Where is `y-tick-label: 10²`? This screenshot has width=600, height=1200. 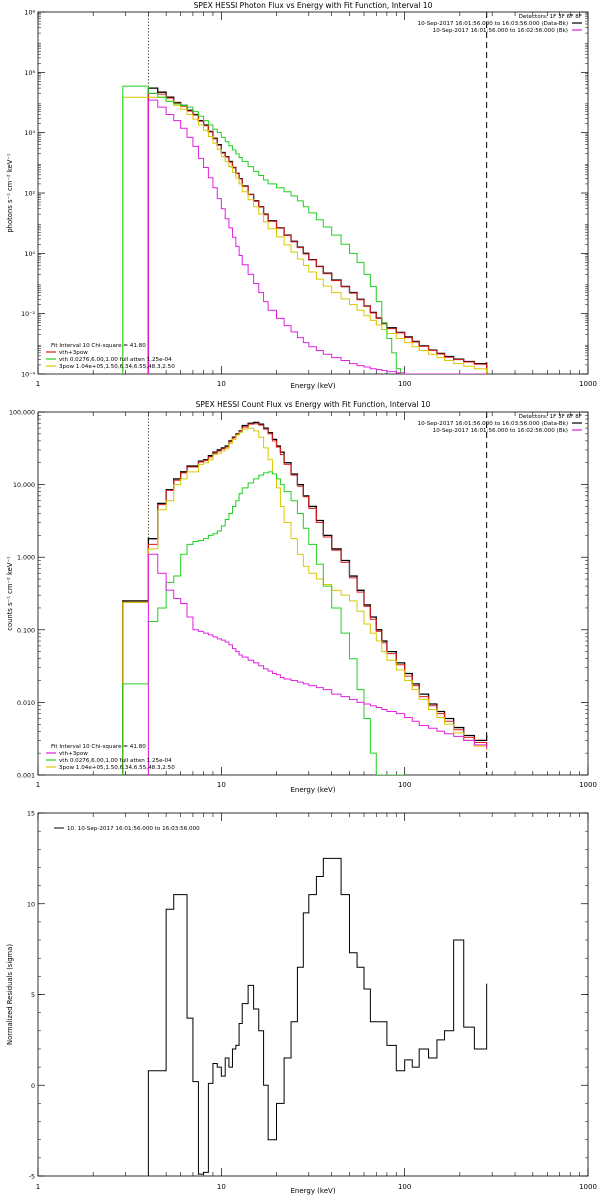 y-tick-label: 10² is located at coordinates (29, 194).